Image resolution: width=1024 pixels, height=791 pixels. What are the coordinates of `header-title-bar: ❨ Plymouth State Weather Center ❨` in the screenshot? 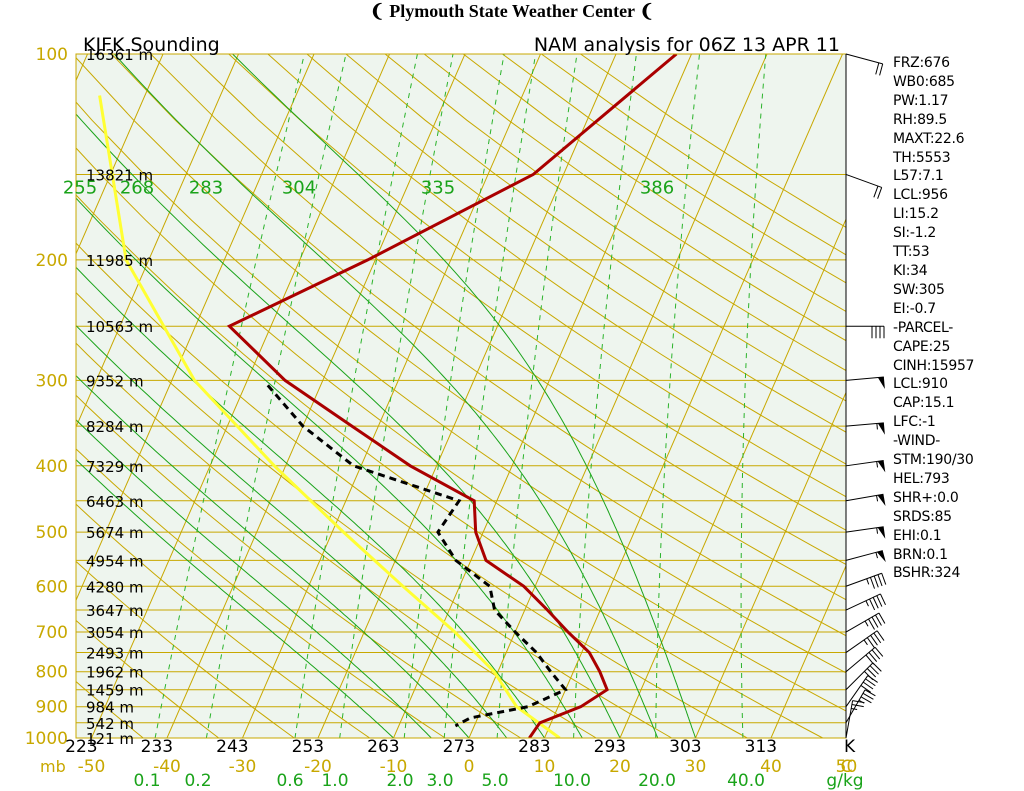 It's located at (512, 12).